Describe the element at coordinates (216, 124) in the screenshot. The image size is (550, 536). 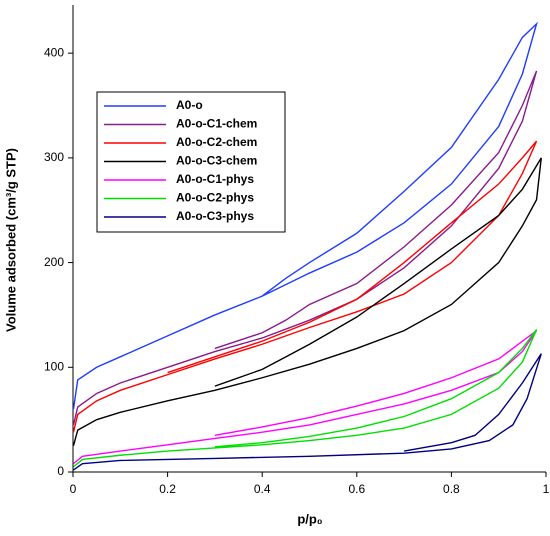
I see `legend-label: A0-o-C1-chem` at that location.